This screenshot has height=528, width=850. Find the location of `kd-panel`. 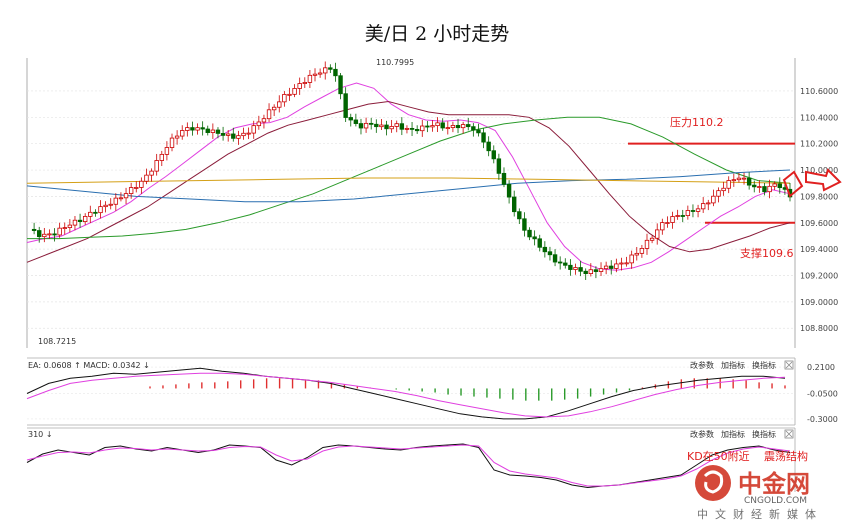

kd-panel is located at coordinates (411, 459).